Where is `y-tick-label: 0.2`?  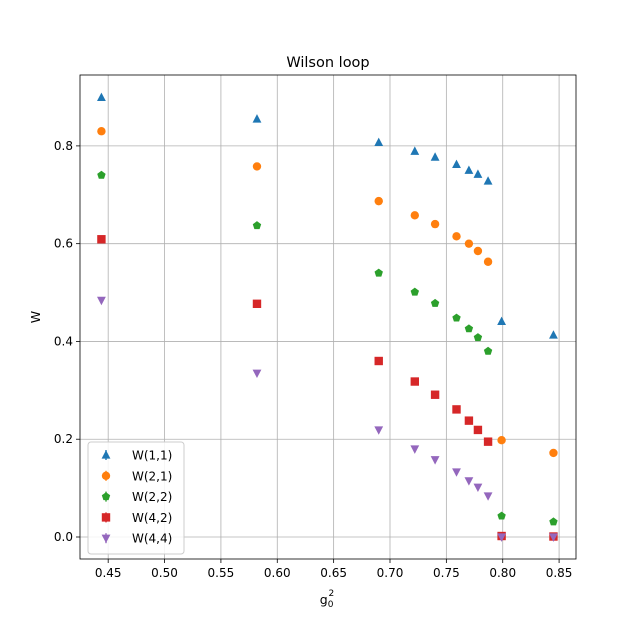 y-tick-label: 0.2 is located at coordinates (63, 439).